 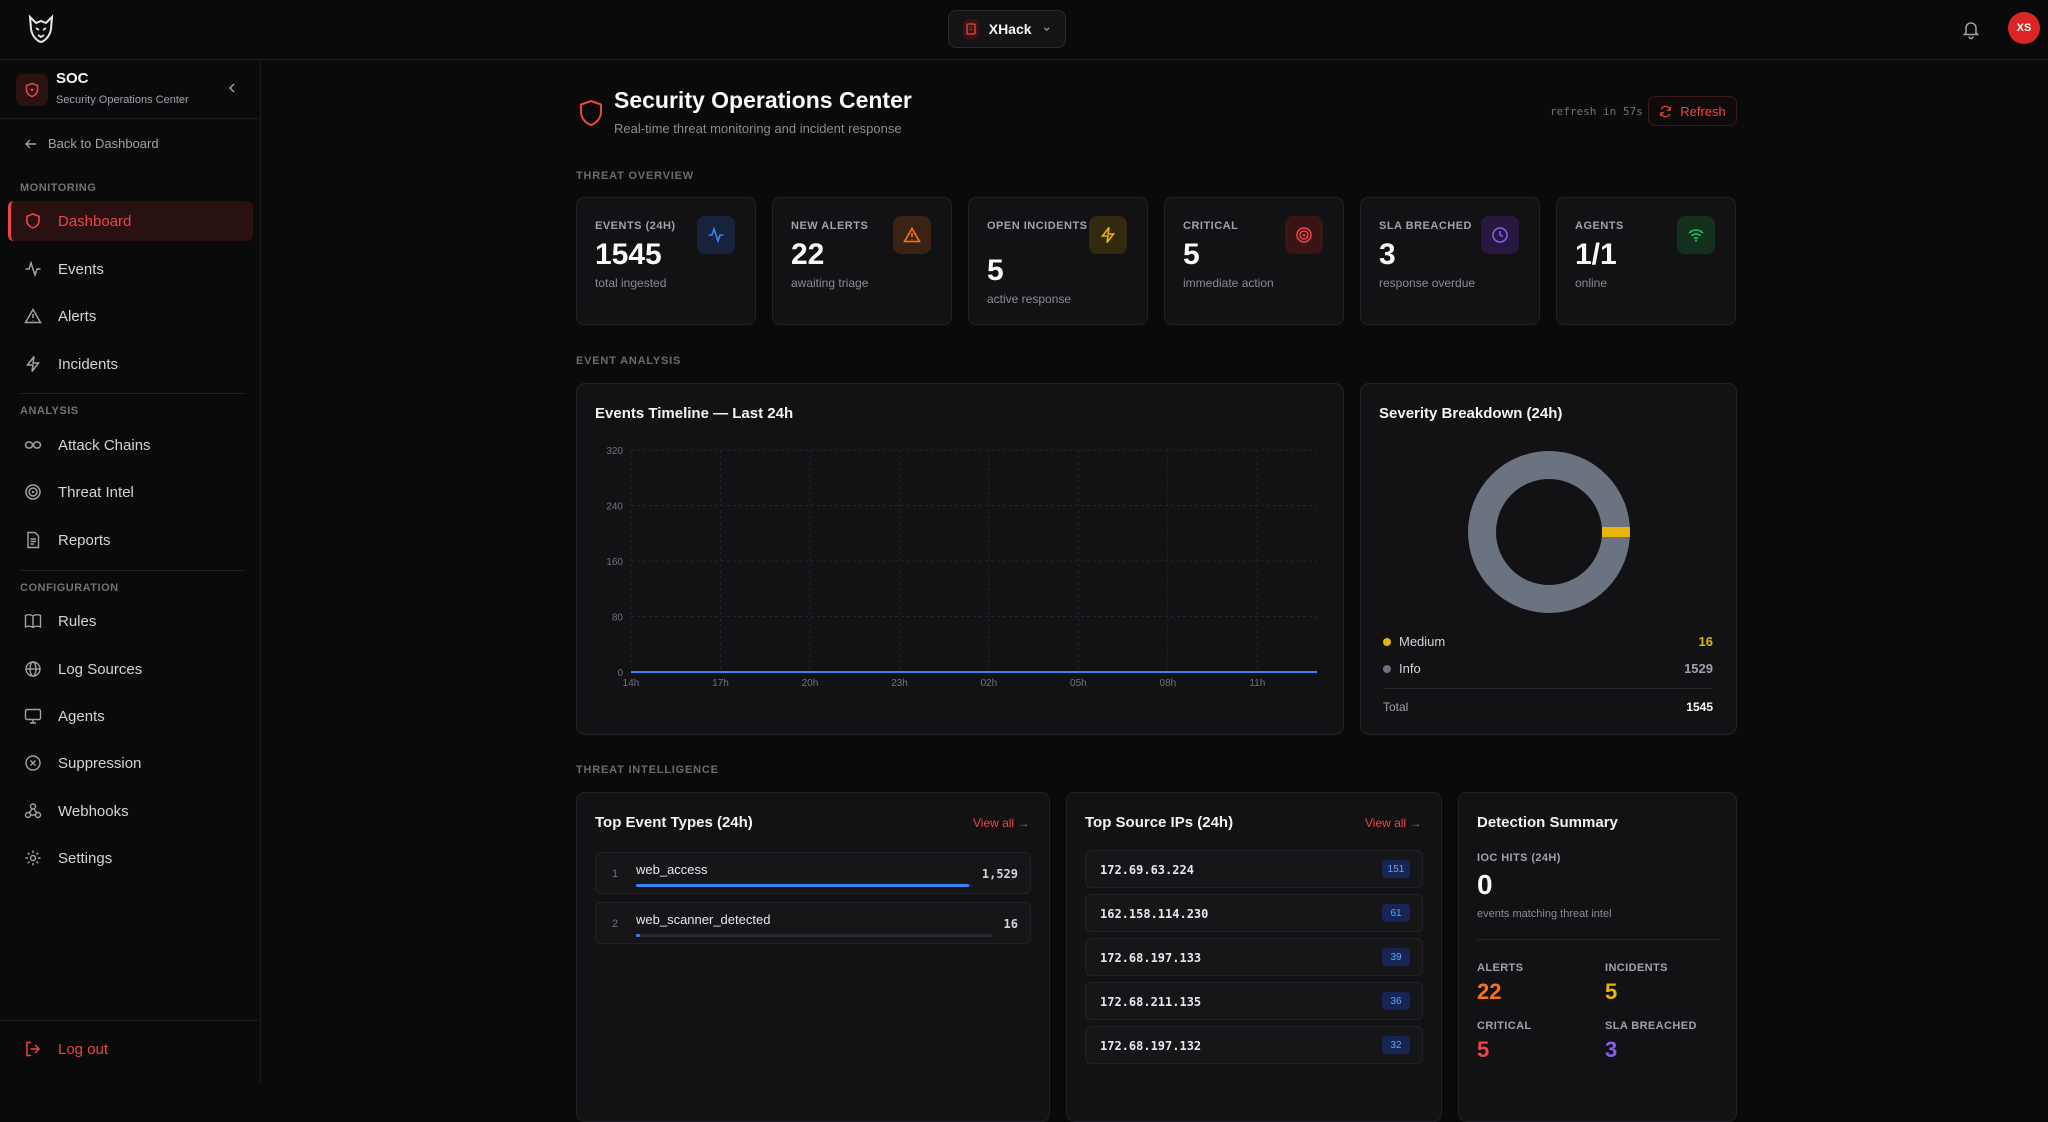 I want to click on ioc-hits-value: 0, so click(x=1485, y=884).